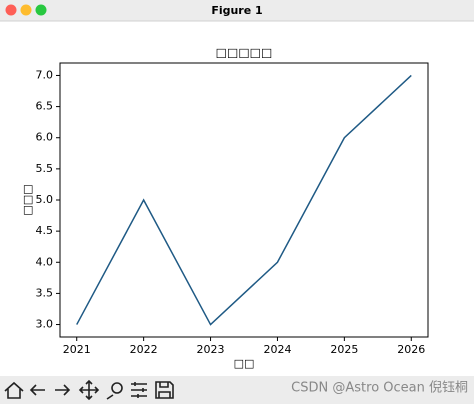  What do you see at coordinates (45, 106) in the screenshot?
I see `y-tick-label: 6.5` at bounding box center [45, 106].